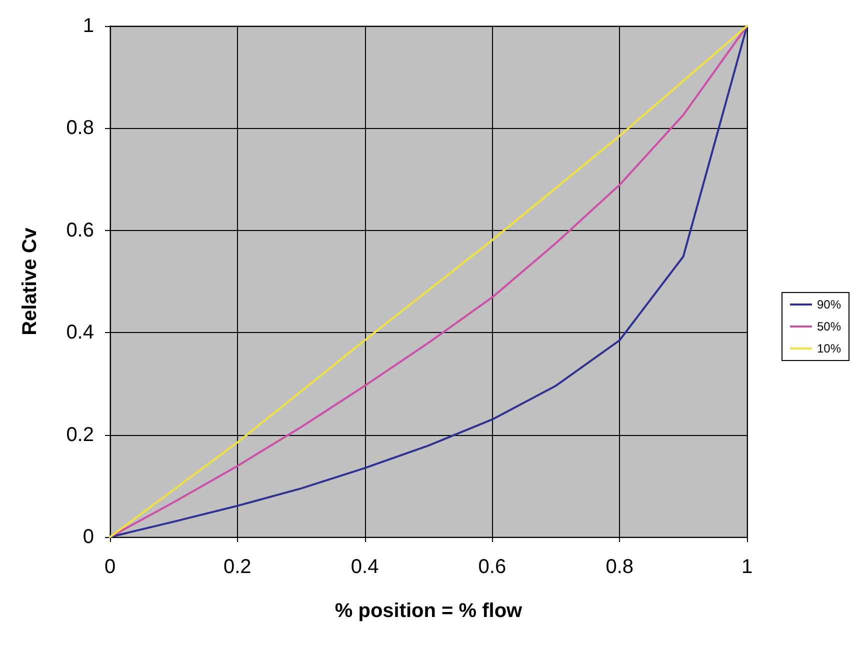  What do you see at coordinates (829, 349) in the screenshot?
I see `legend-label: 10%` at bounding box center [829, 349].